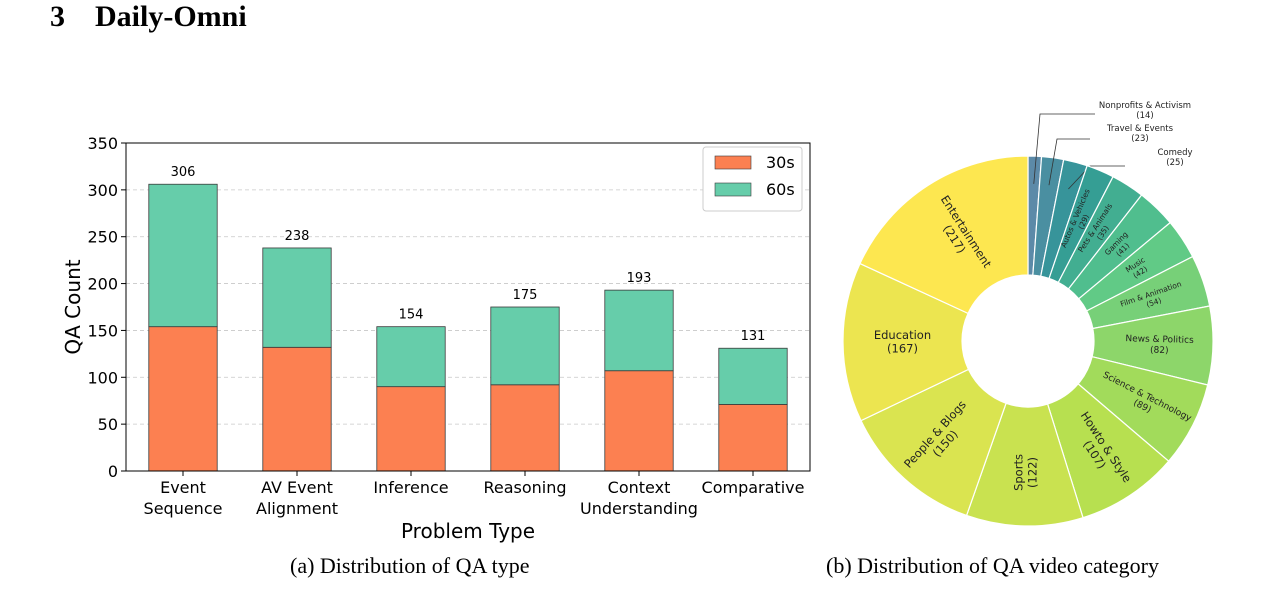  What do you see at coordinates (102, 330) in the screenshot?
I see `y-tick-label: 150` at bounding box center [102, 330].